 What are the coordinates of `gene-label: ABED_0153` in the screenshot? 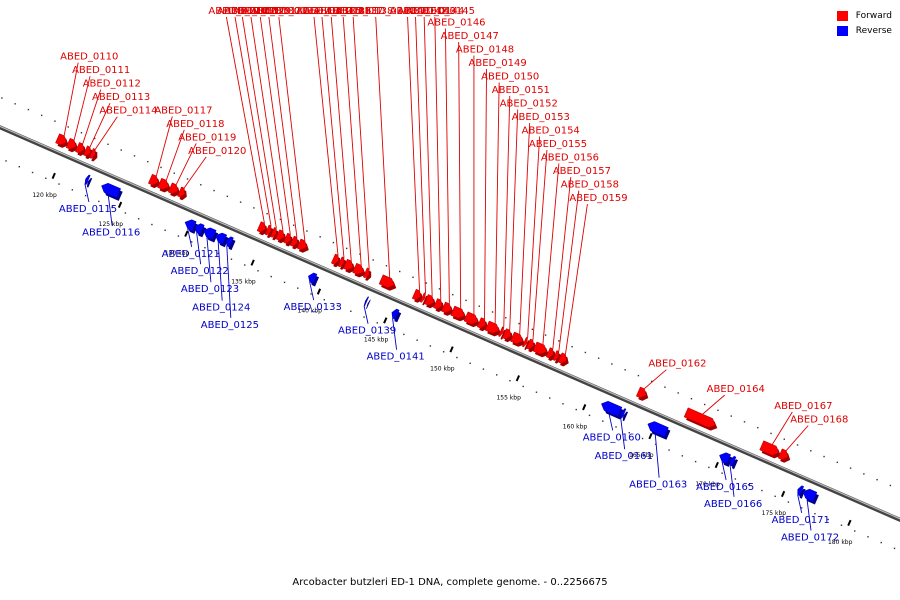 It's located at (541, 117).